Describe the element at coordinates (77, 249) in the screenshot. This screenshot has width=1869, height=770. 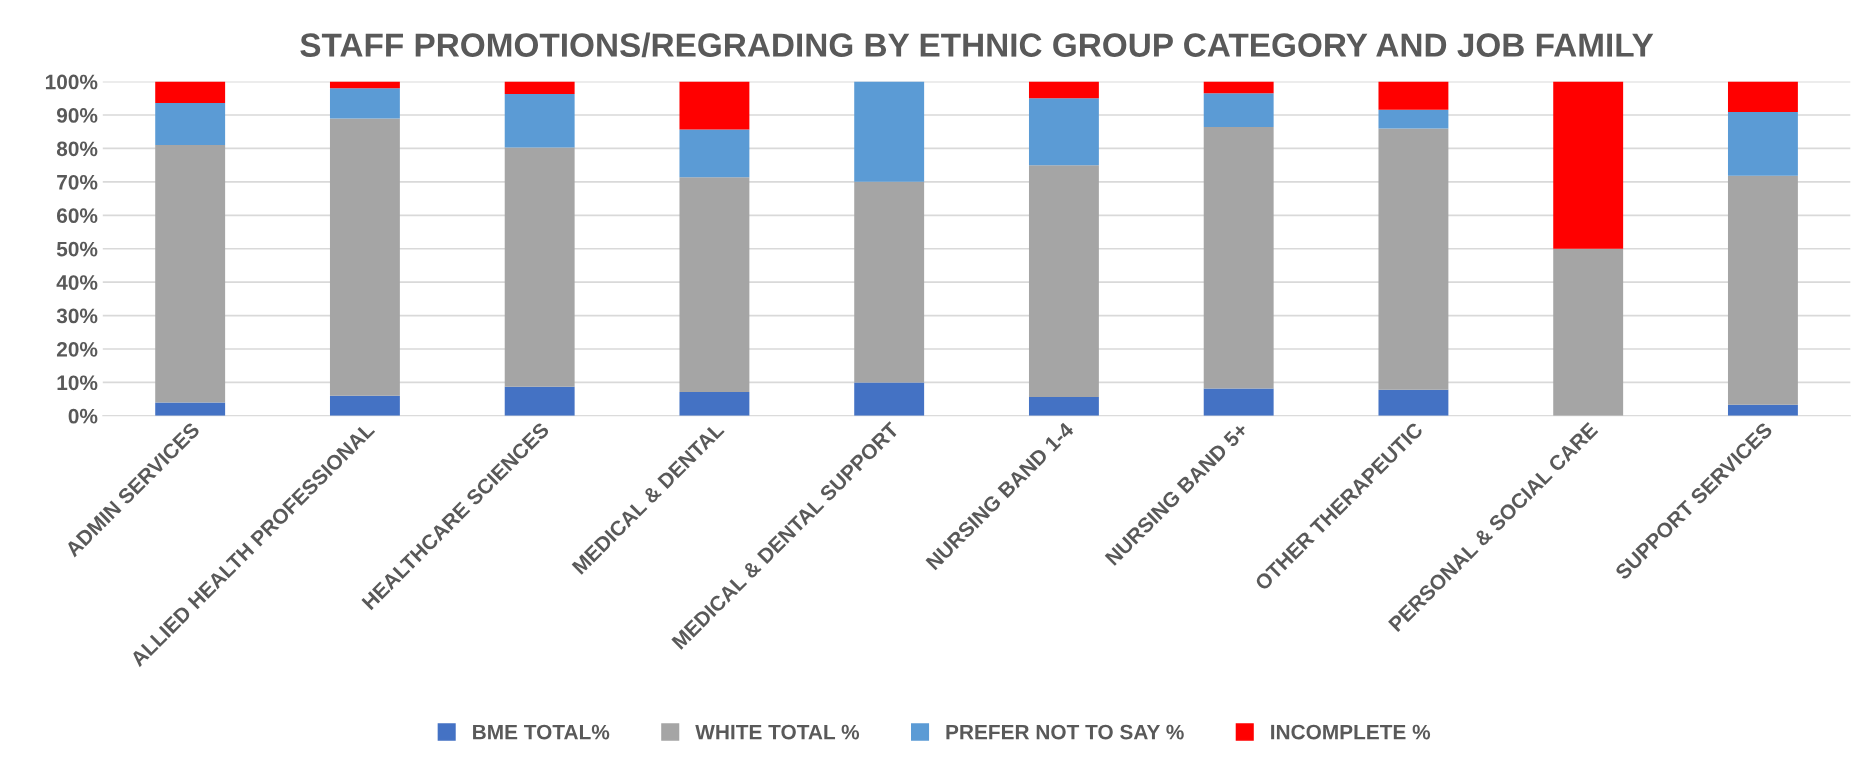
I see `y-tick-label: 50%` at that location.